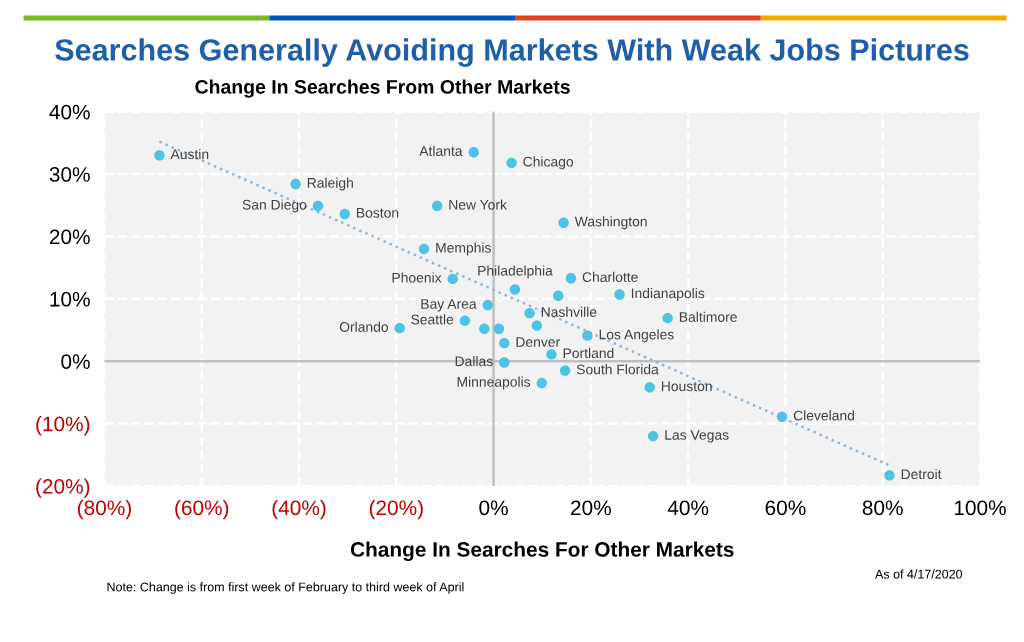  What do you see at coordinates (69, 237) in the screenshot?
I see `y-tick-label: 20%` at bounding box center [69, 237].